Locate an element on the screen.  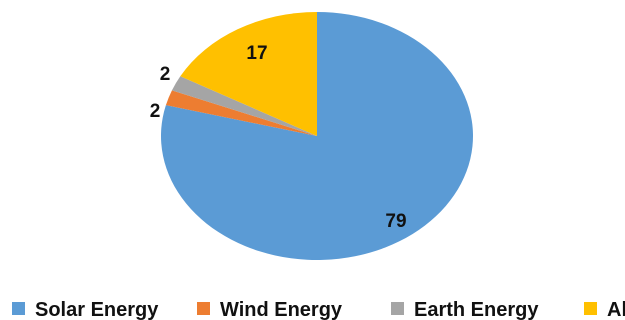
data-label-wind-energy: 2 is located at coordinates (155, 111).